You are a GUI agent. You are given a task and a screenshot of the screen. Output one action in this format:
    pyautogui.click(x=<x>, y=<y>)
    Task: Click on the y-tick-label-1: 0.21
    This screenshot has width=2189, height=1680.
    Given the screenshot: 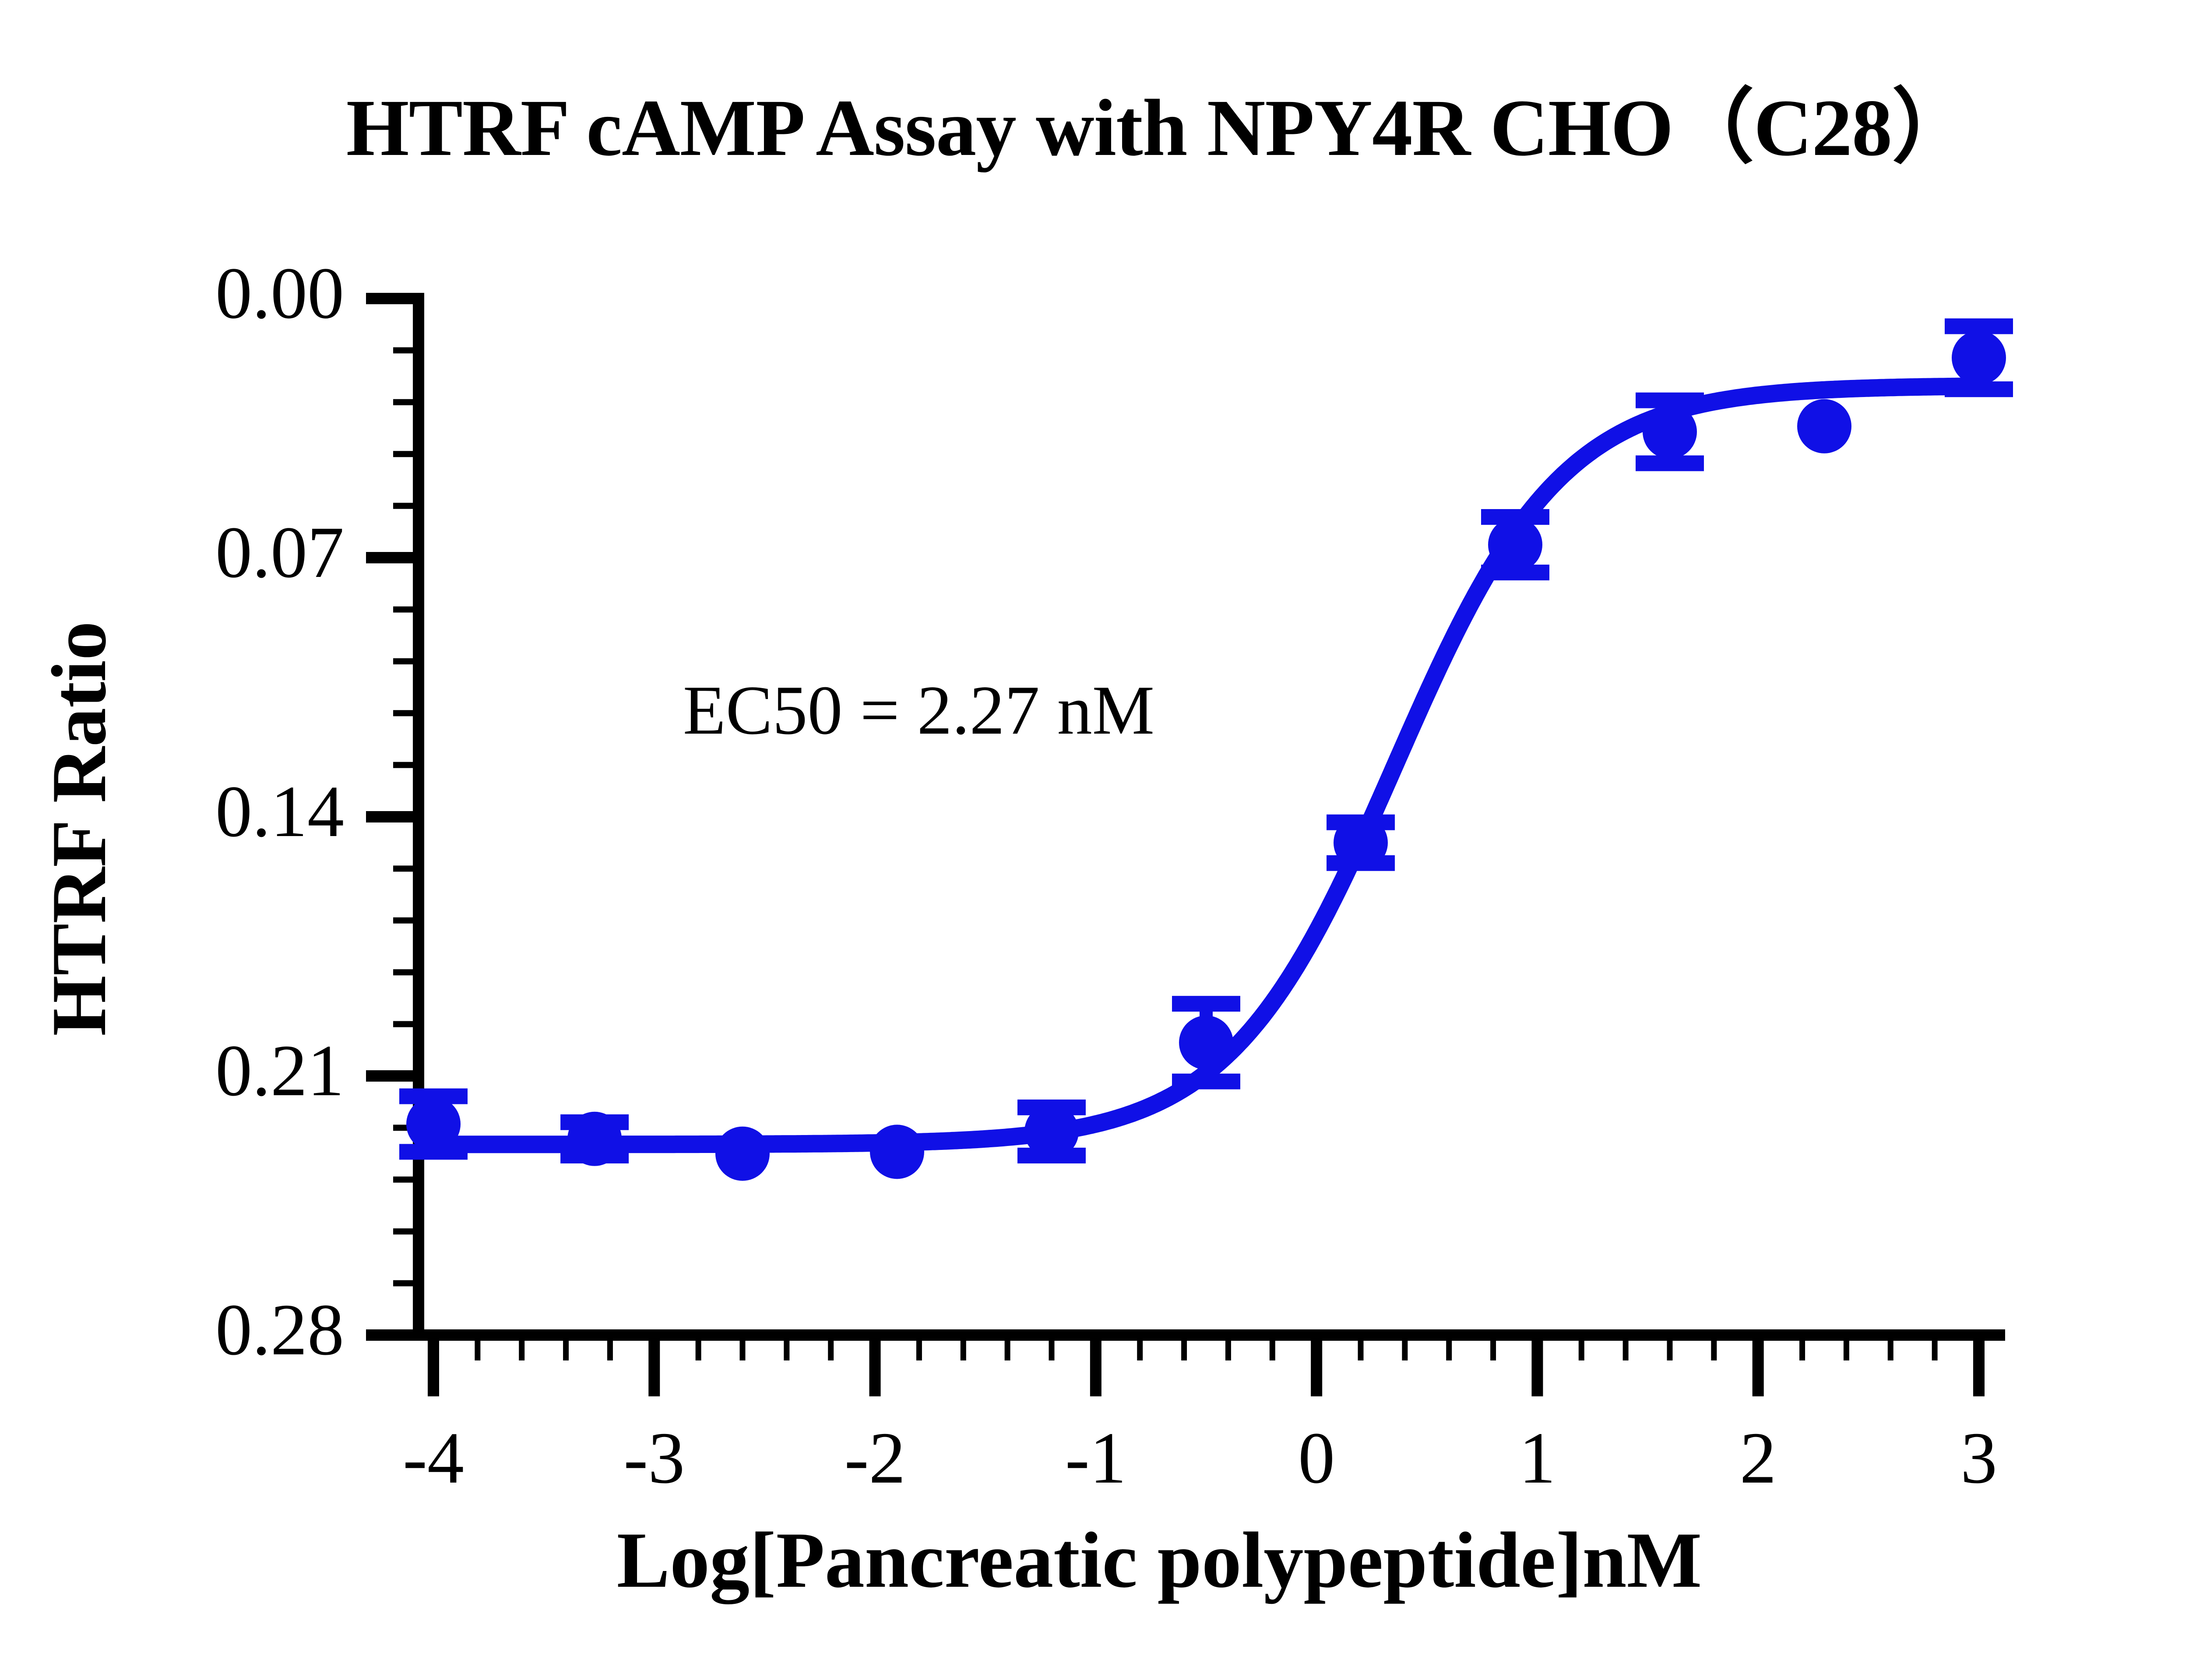 What is the action you would take?
    pyautogui.click(x=279, y=1070)
    